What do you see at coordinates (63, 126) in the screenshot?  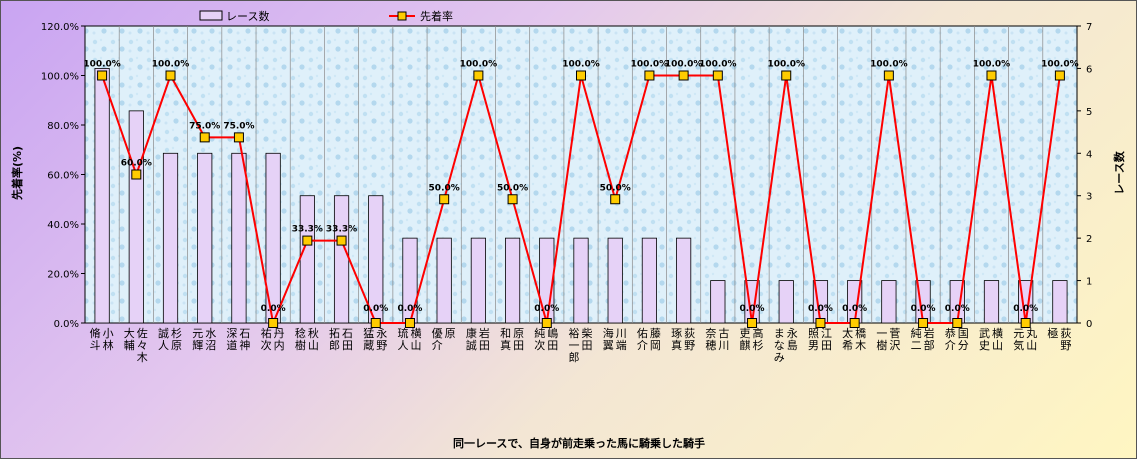 I see `y-left-tick-label: 80.0%` at bounding box center [63, 126].